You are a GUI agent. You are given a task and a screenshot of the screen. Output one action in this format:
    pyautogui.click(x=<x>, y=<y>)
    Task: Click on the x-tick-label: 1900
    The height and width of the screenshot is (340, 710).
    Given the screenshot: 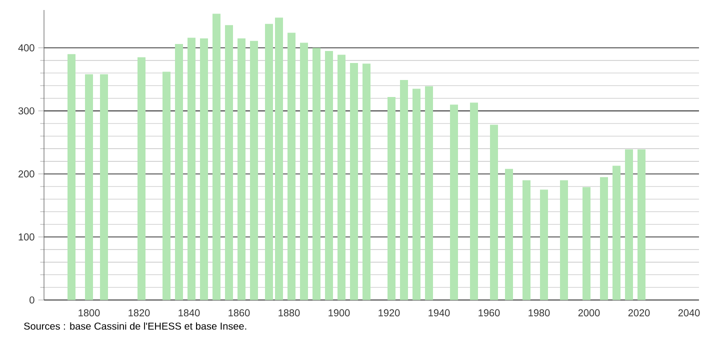 What is the action you would take?
    pyautogui.click(x=339, y=312)
    